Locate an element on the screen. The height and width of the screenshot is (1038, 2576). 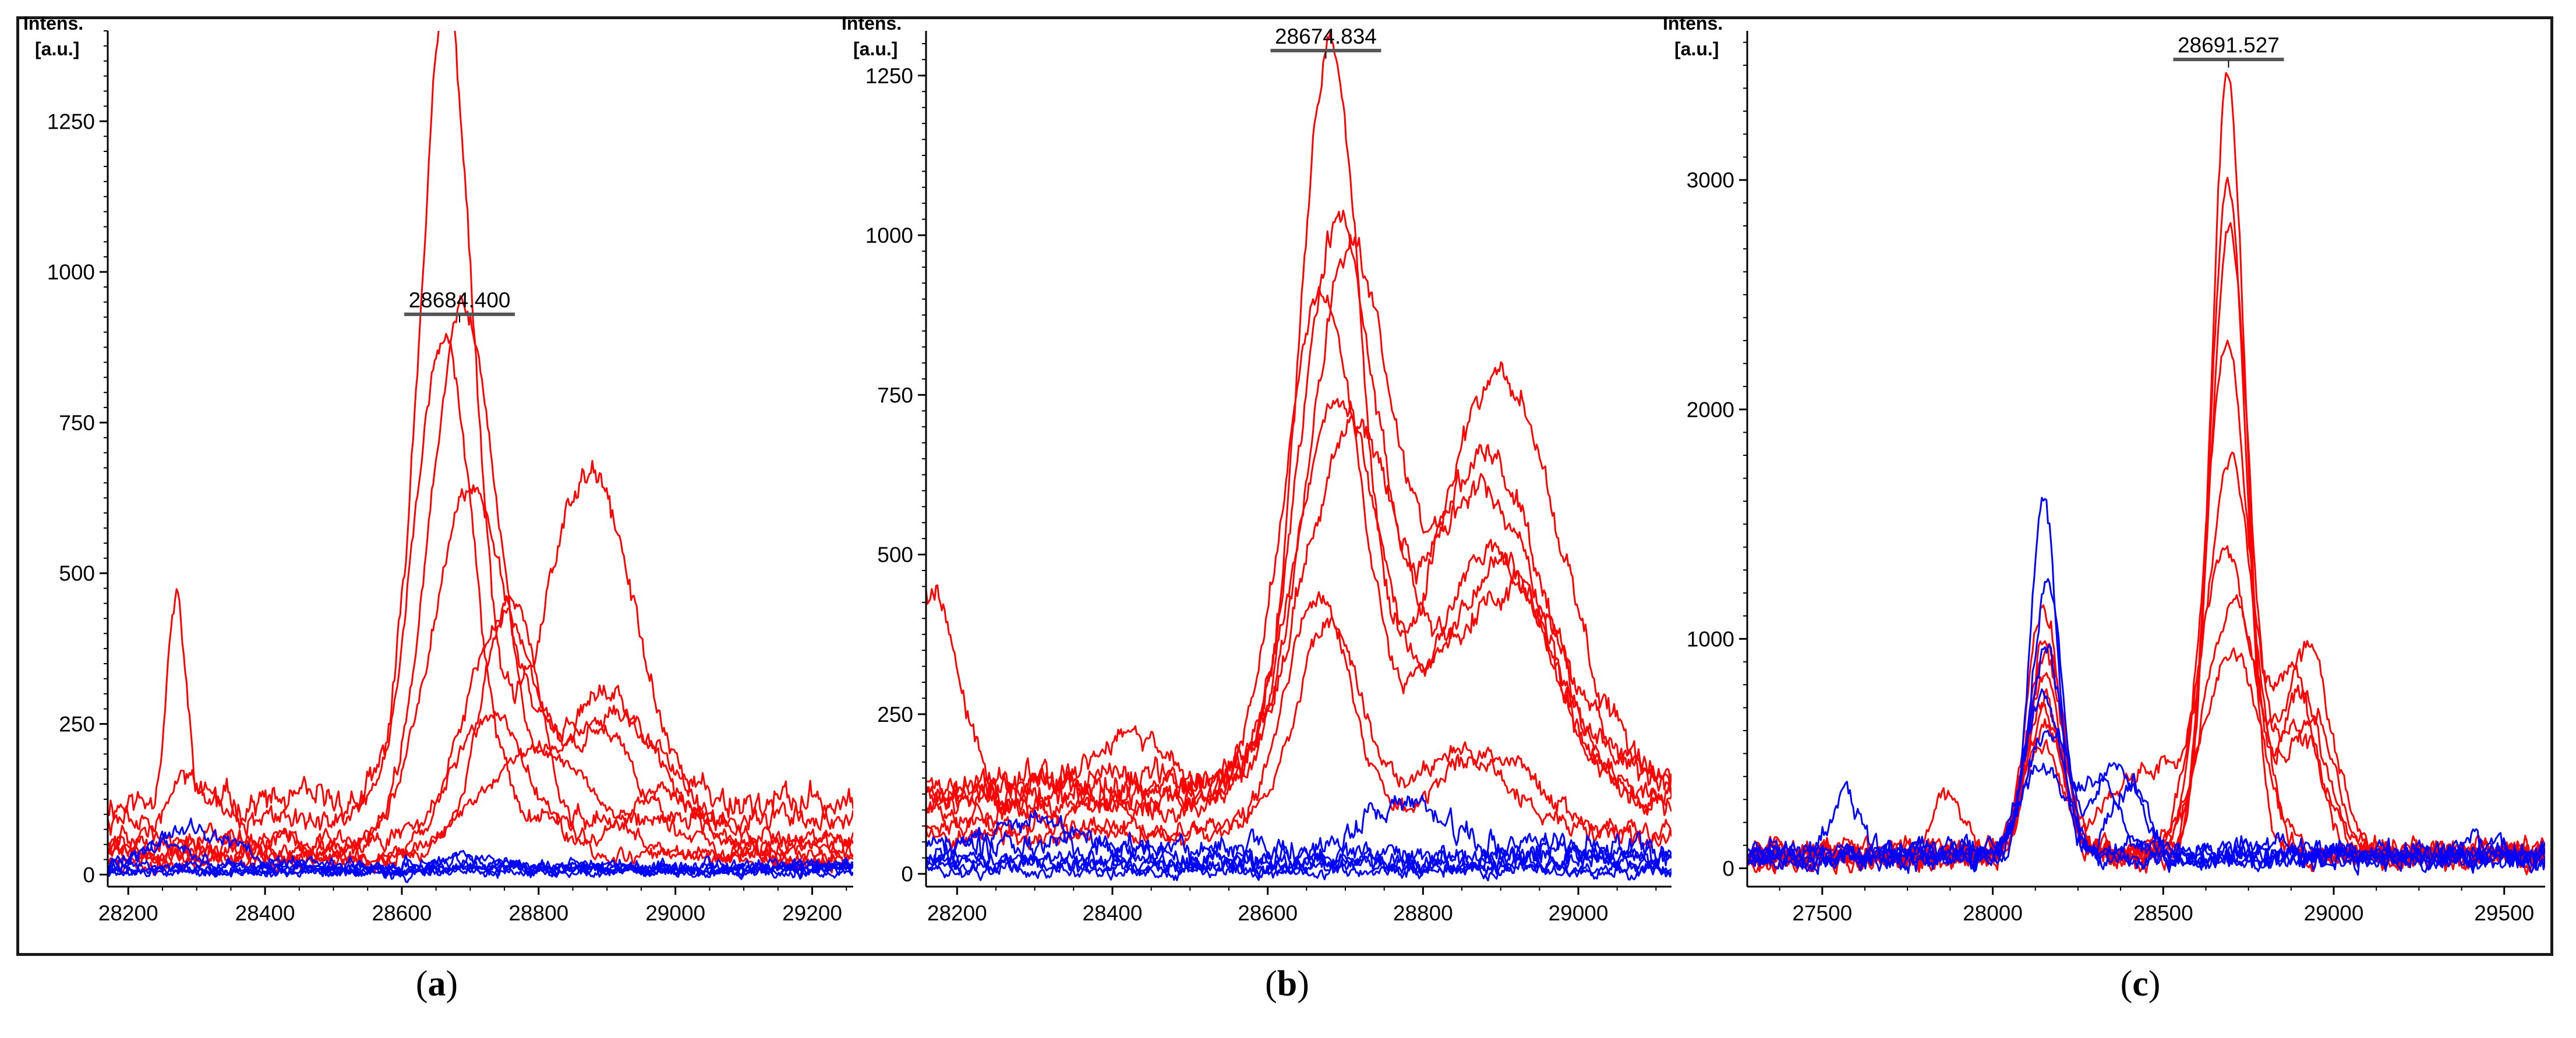
x-tick-label: 28500 is located at coordinates (2163, 913).